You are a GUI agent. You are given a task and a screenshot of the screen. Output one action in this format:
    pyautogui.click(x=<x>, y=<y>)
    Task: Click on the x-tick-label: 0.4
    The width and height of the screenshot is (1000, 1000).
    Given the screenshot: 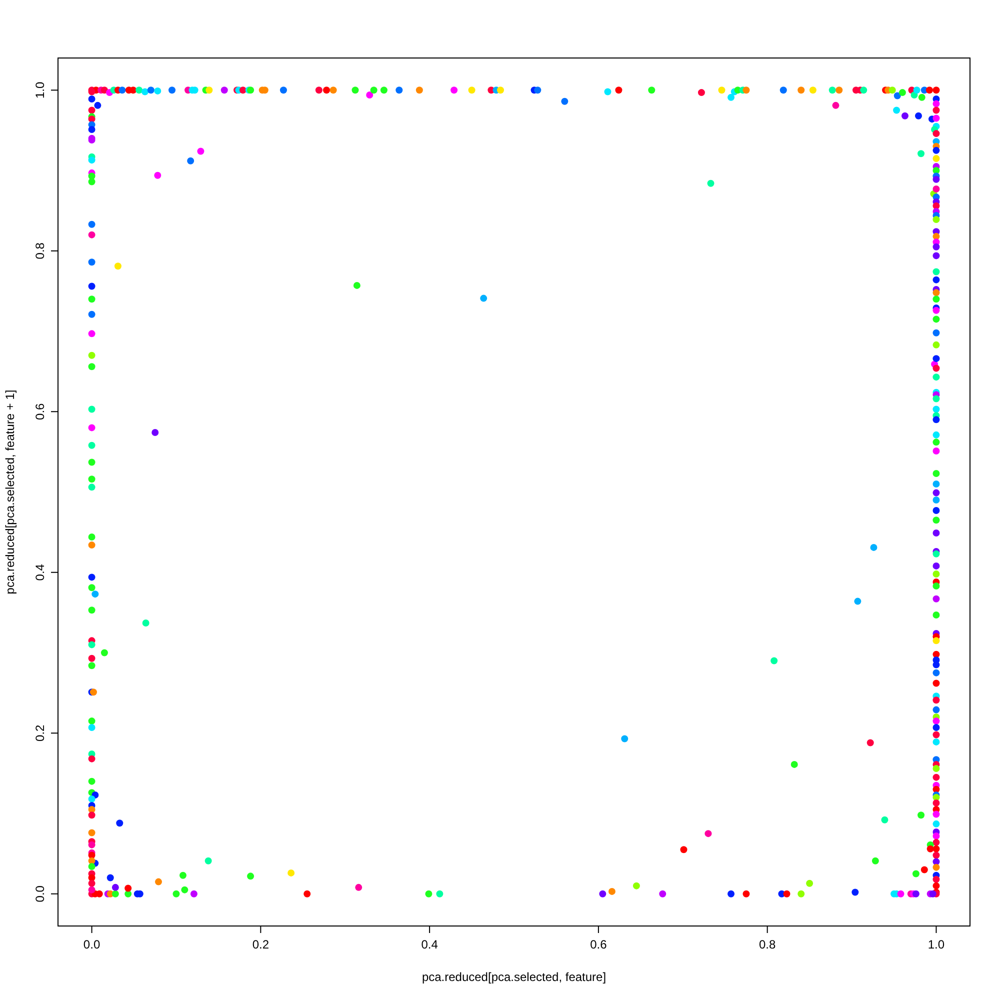 What is the action you would take?
    pyautogui.click(x=429, y=945)
    